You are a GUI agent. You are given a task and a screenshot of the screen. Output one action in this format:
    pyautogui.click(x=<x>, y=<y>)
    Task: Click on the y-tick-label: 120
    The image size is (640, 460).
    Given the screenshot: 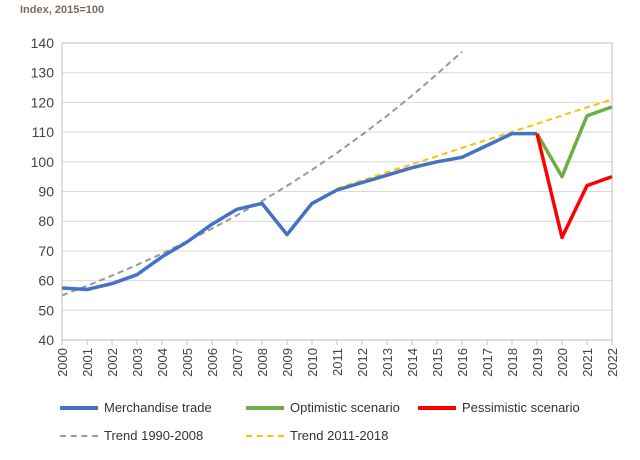 What is the action you would take?
    pyautogui.click(x=43, y=102)
    